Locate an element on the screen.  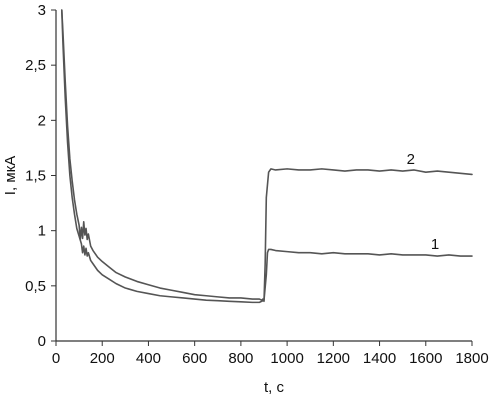
x-tick-label: 1200 is located at coordinates (333, 358).